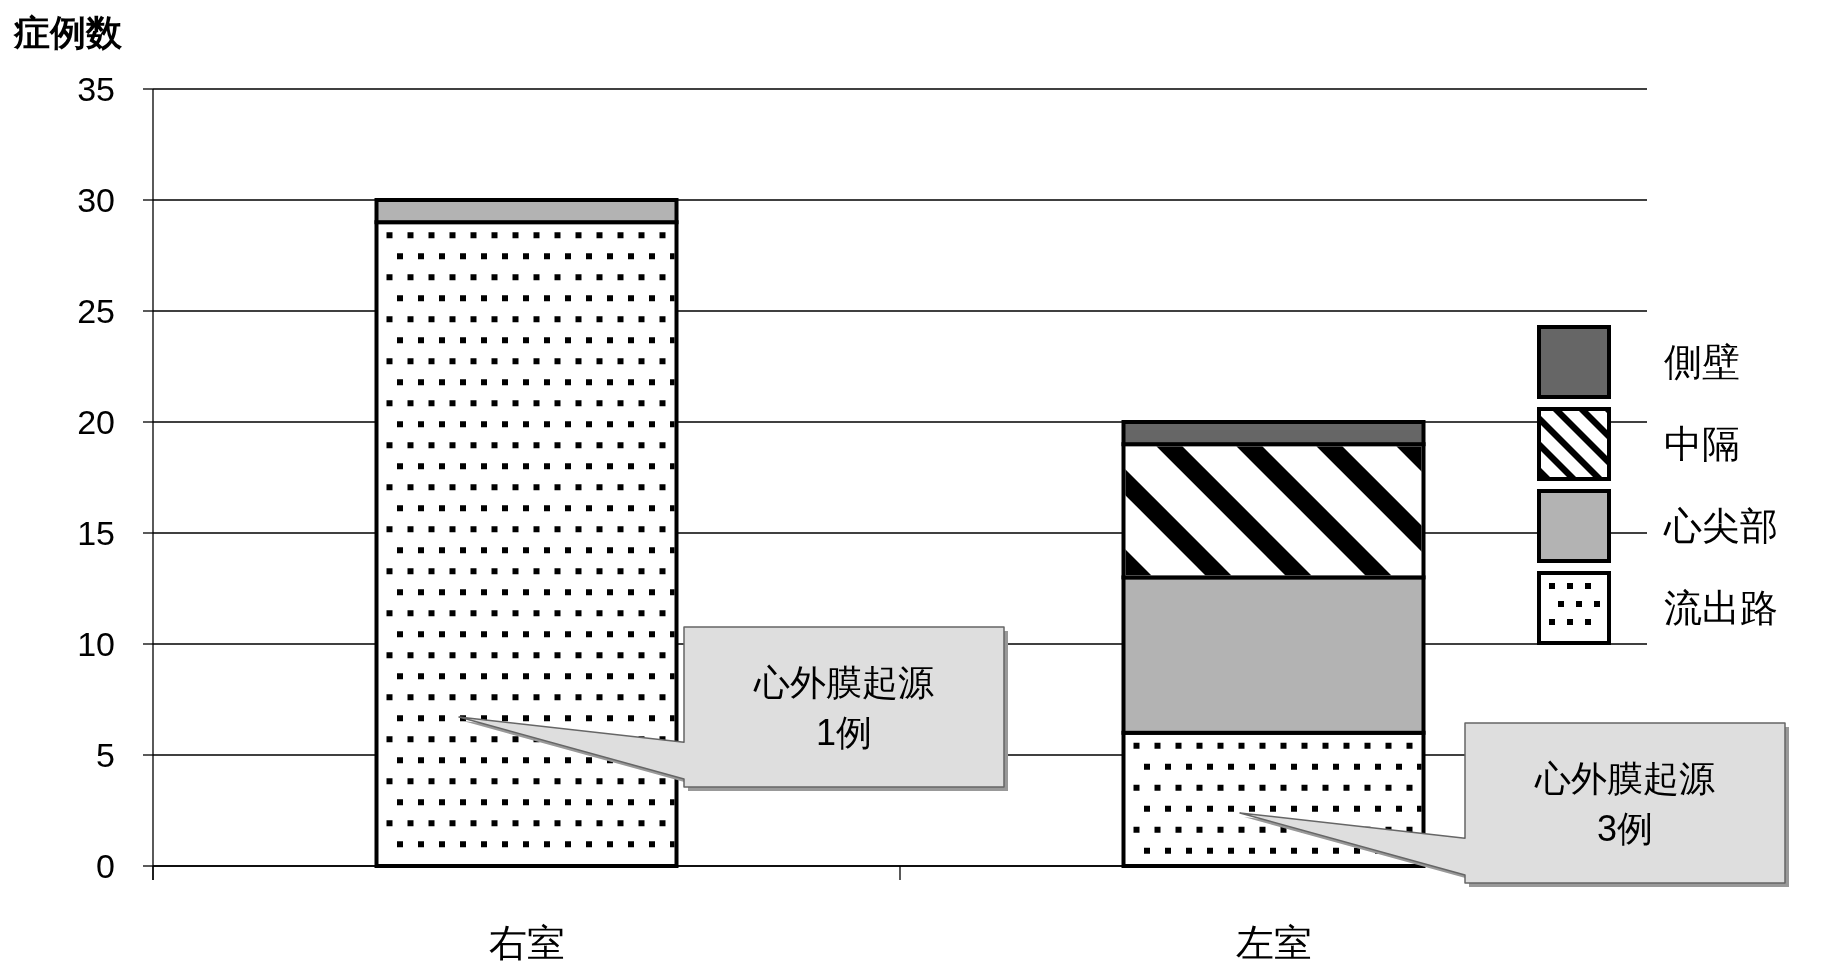 The height and width of the screenshot is (966, 1821). Describe the element at coordinates (526, 943) in the screenshot. I see `x-tick-label: 右室` at that location.